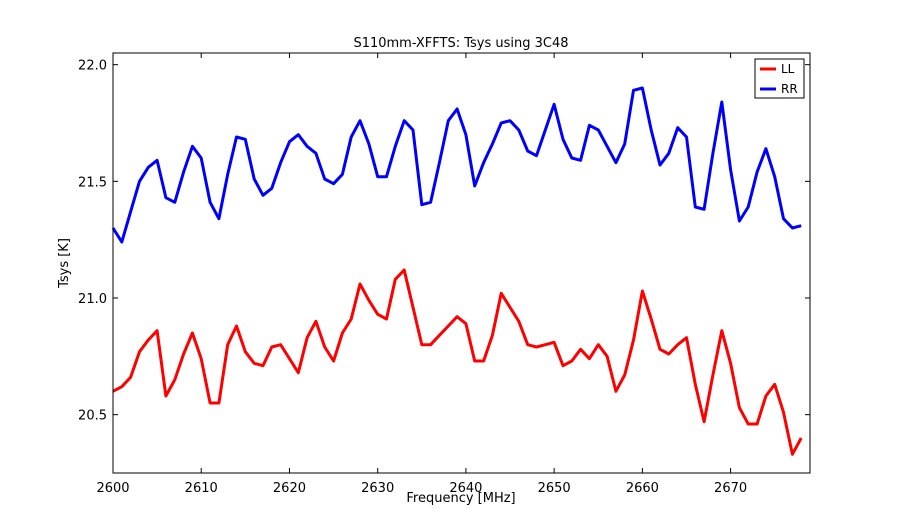 Image resolution: width=900 pixels, height=525 pixels. Describe the element at coordinates (460, 43) in the screenshot. I see `chart-title: S110mm-XFFTS: Tsys using 3C48` at that location.